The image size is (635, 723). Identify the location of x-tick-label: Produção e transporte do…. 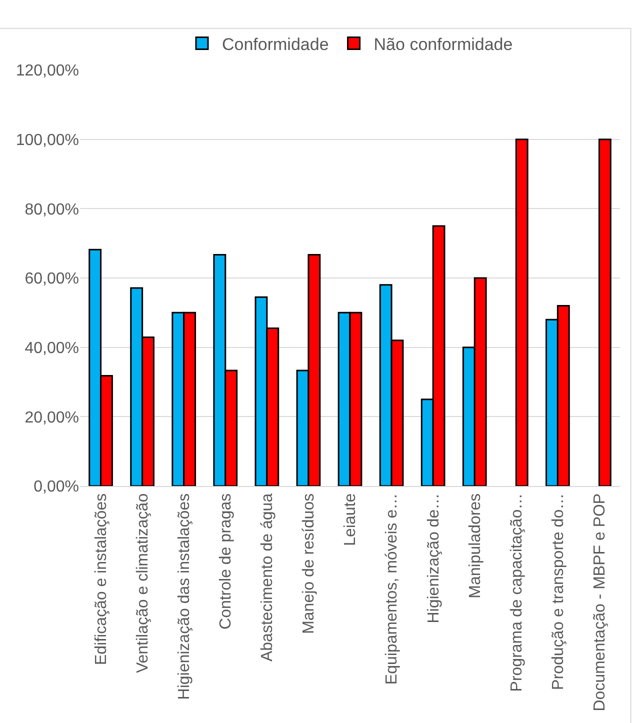
(558, 591).